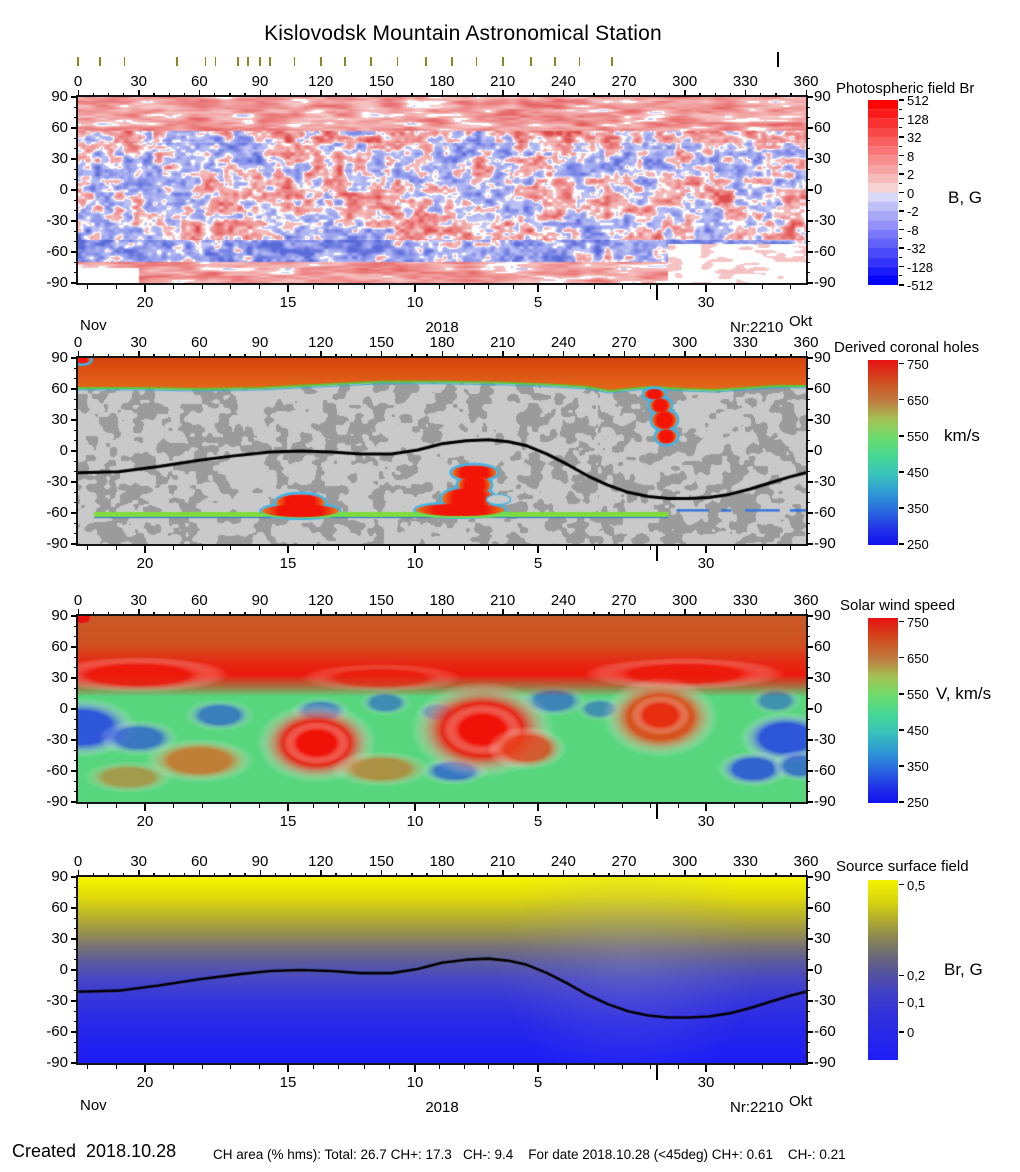 The image size is (1020, 1172). I want to click on lon-tick-label: 270, so click(624, 81).